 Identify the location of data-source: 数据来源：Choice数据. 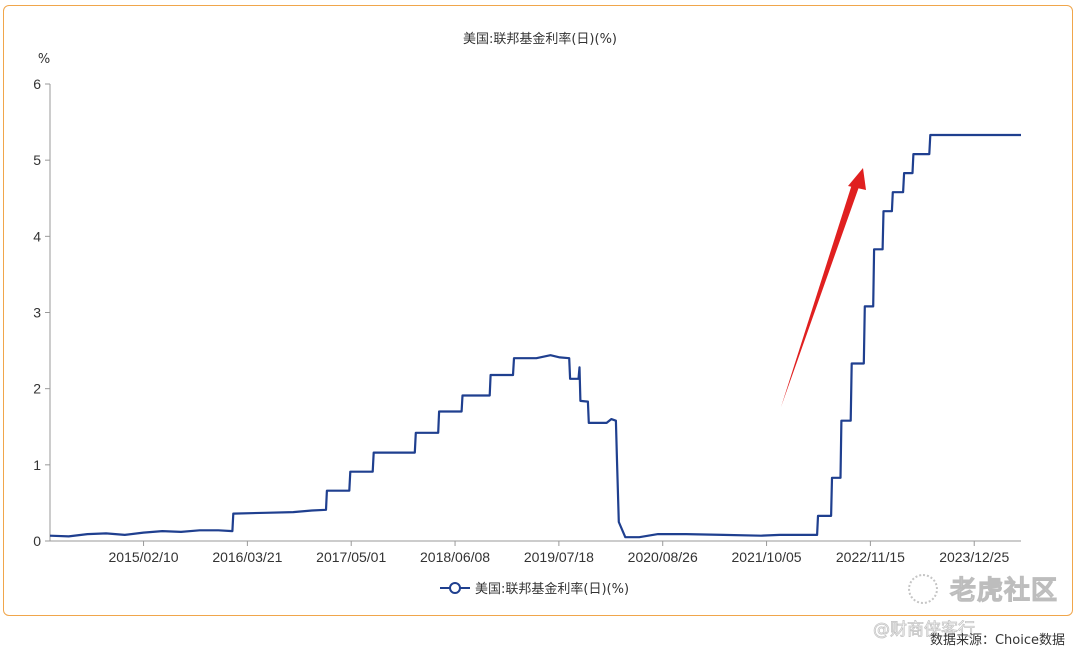
(997, 640).